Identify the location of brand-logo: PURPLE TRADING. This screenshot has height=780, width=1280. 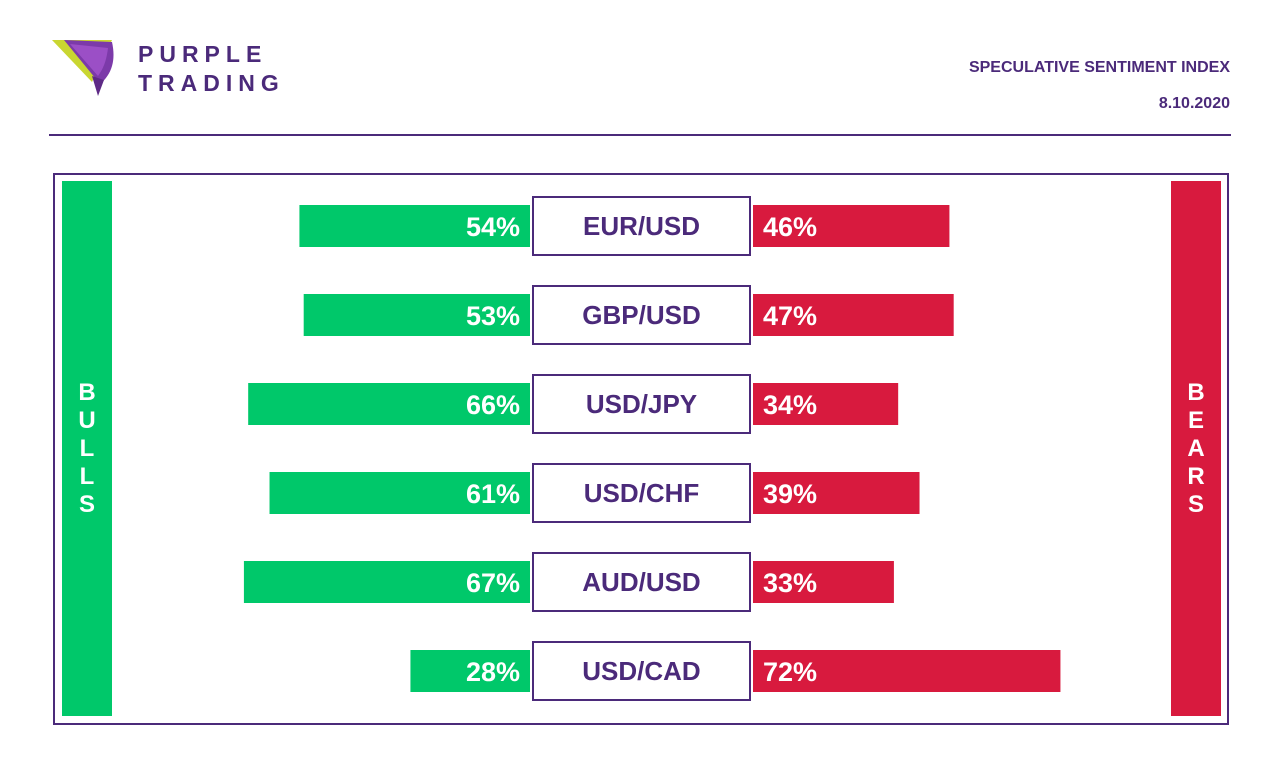
(182, 70).